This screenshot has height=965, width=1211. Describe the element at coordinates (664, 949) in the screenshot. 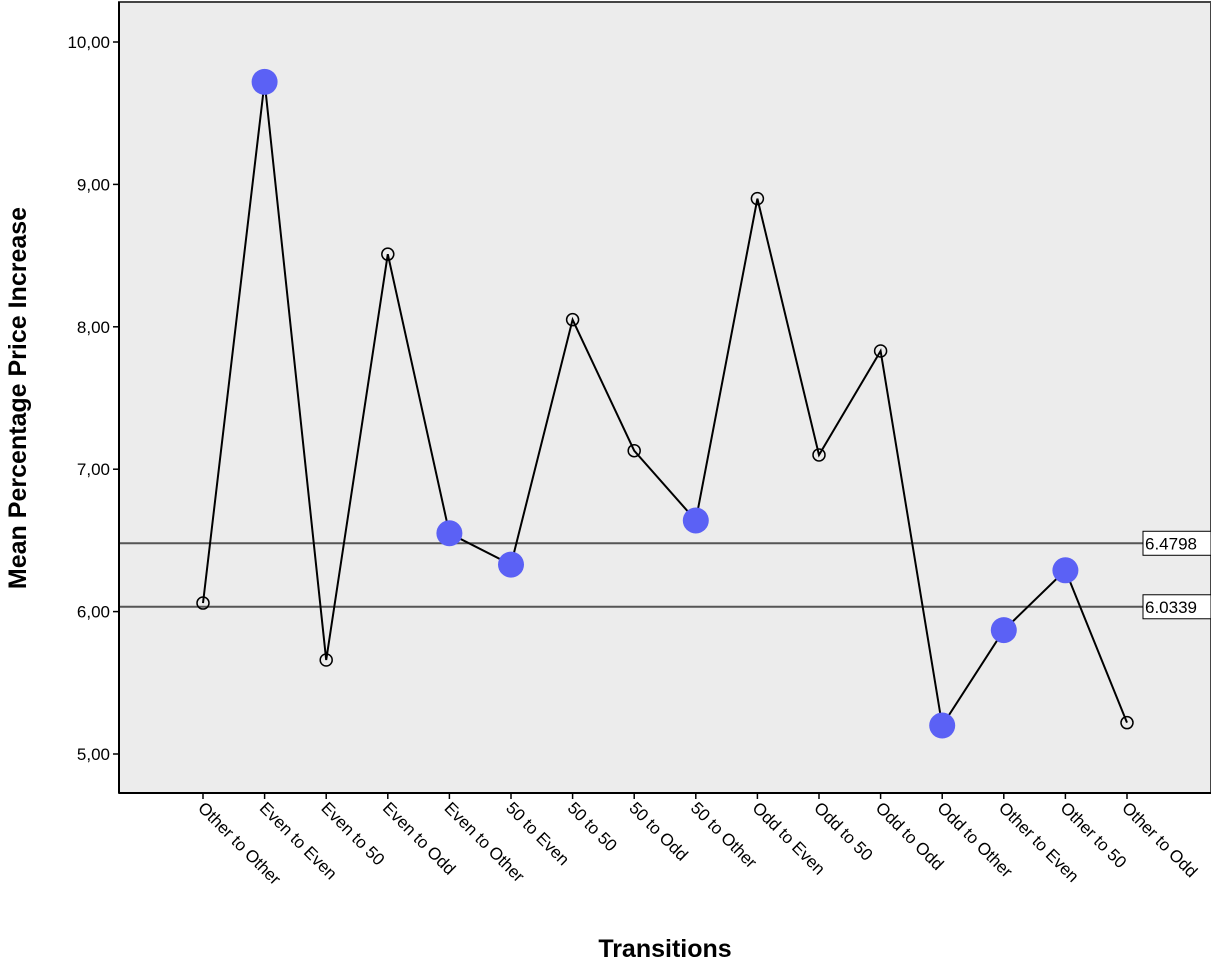

I see `x-axis-title: Transitions` at that location.